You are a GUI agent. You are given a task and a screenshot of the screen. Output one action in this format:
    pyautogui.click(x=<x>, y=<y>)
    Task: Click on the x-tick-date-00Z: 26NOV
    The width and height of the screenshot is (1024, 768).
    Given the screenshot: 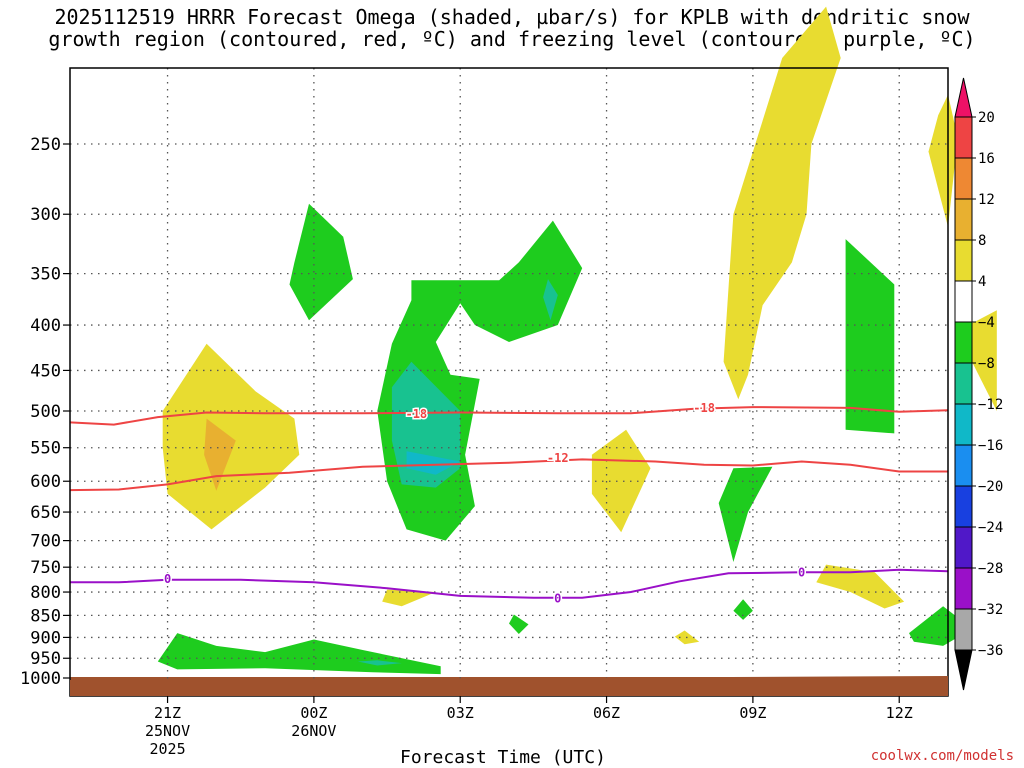 What is the action you would take?
    pyautogui.click(x=313, y=731)
    